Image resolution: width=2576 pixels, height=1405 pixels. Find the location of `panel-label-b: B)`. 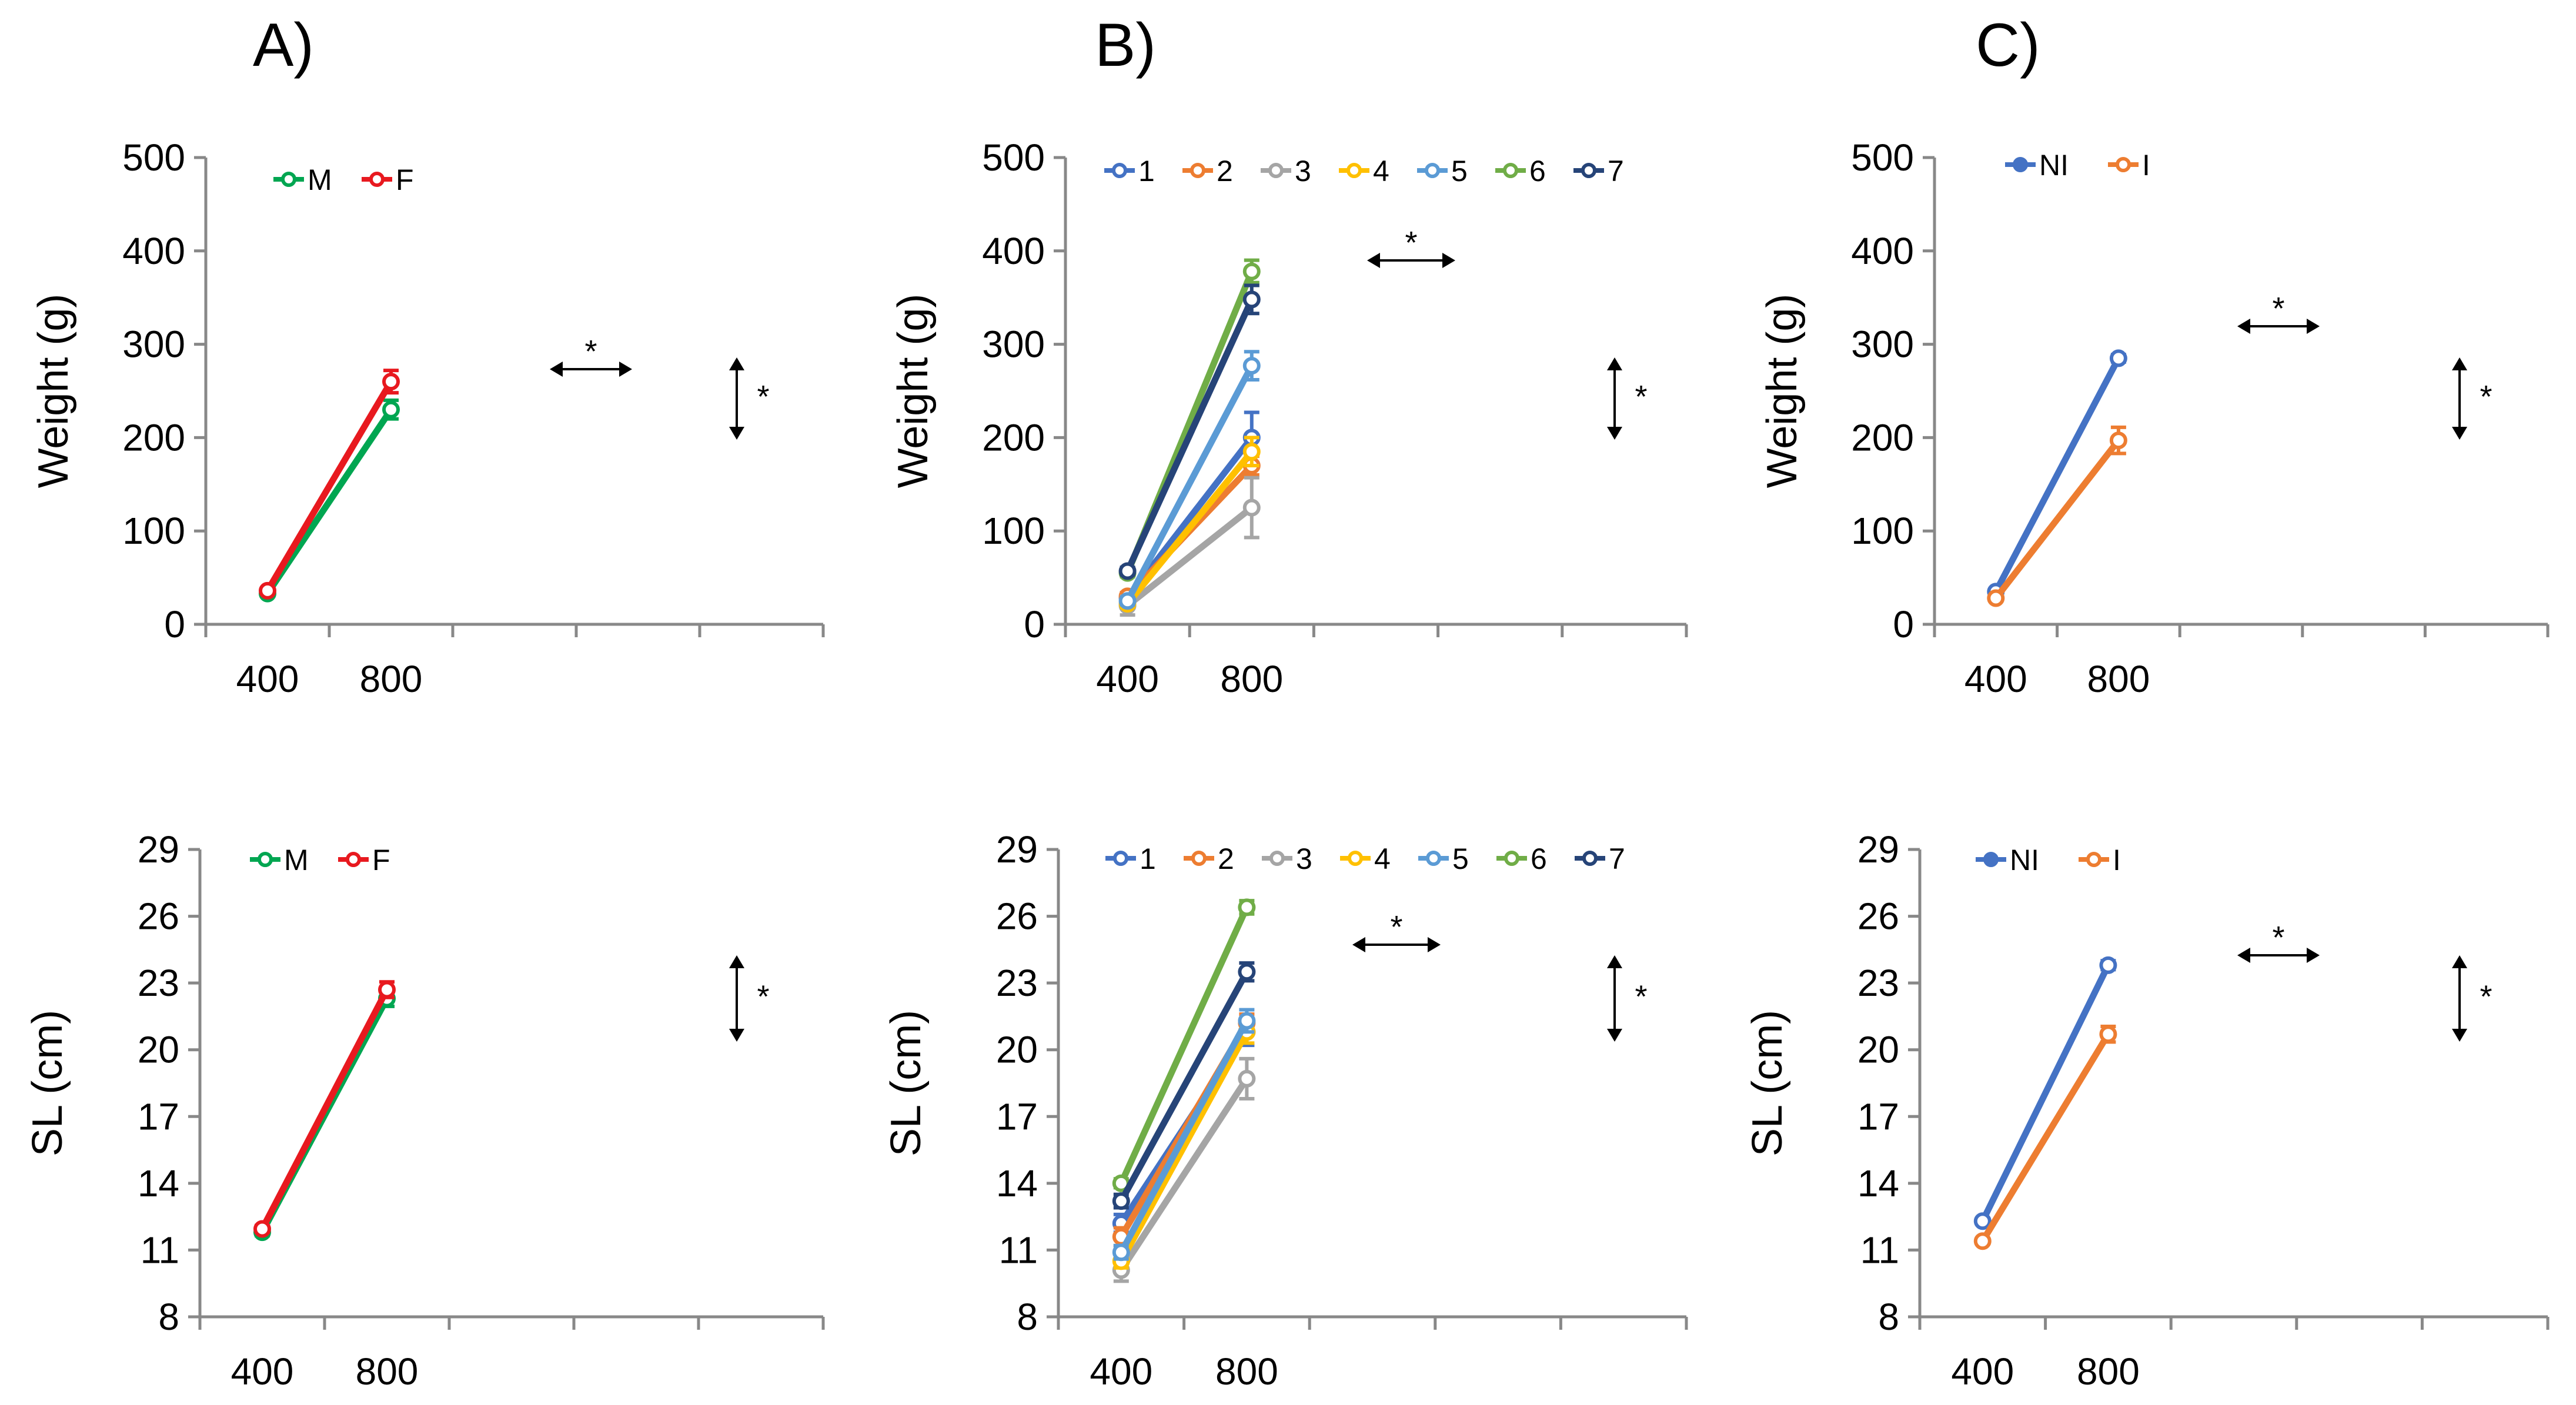

panel-label-b: B) is located at coordinates (1125, 45).